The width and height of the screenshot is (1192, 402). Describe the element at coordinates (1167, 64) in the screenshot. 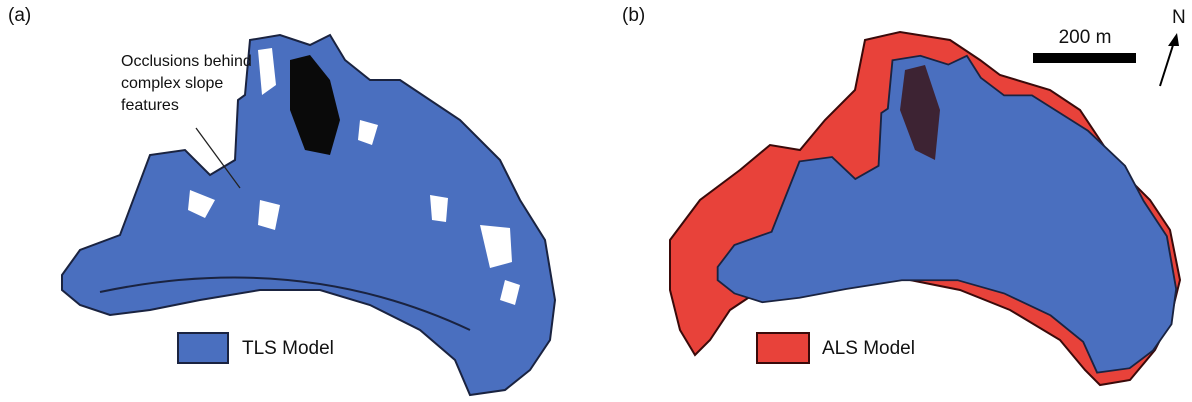

I see `north-arrow` at that location.